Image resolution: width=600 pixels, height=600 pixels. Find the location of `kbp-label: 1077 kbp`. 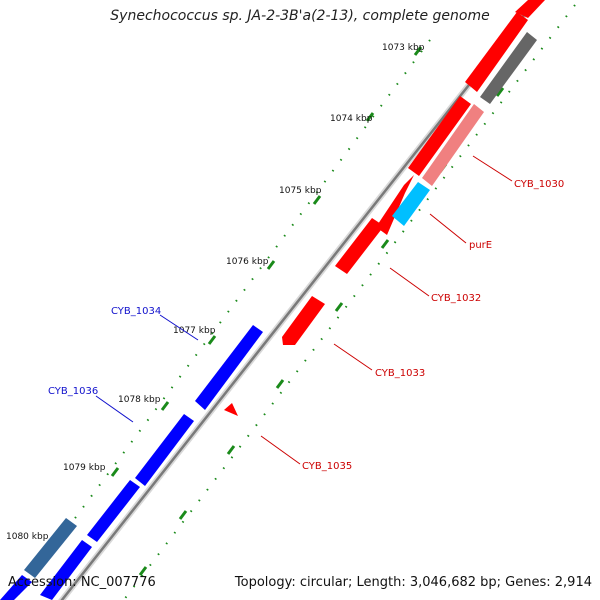

kbp-label: 1077 kbp is located at coordinates (194, 331).